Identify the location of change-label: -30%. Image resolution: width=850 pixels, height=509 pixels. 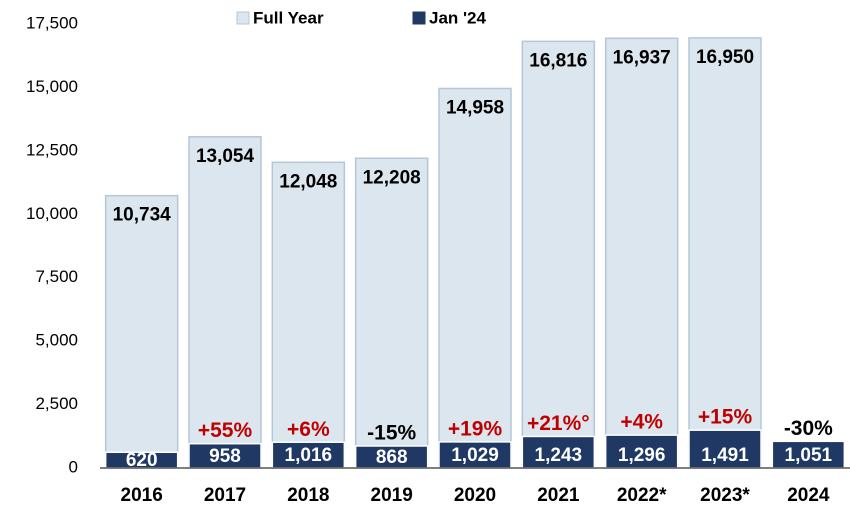
(808, 428).